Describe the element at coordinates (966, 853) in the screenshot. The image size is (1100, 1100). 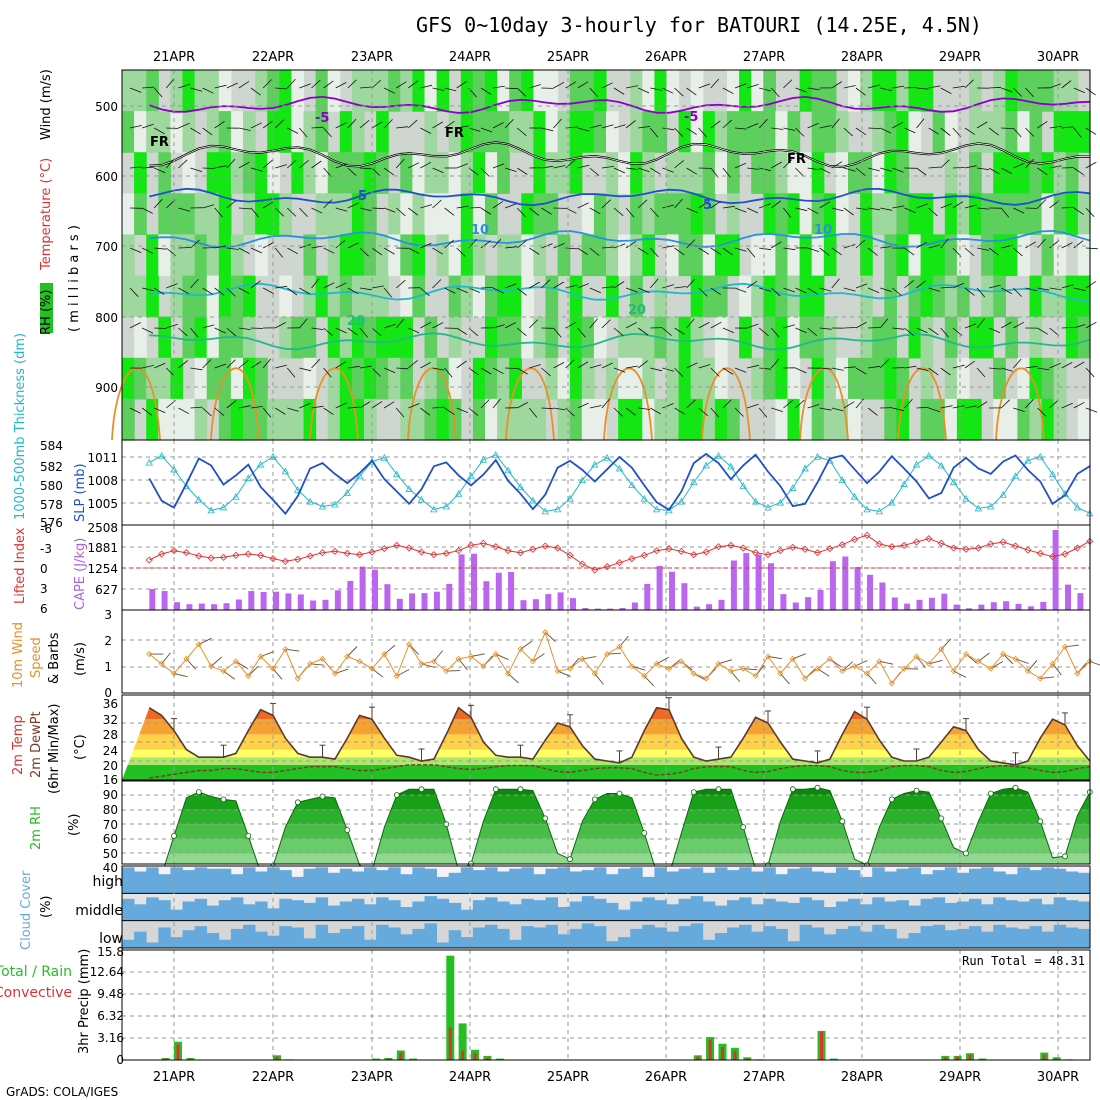
I see `rh-marker` at that location.